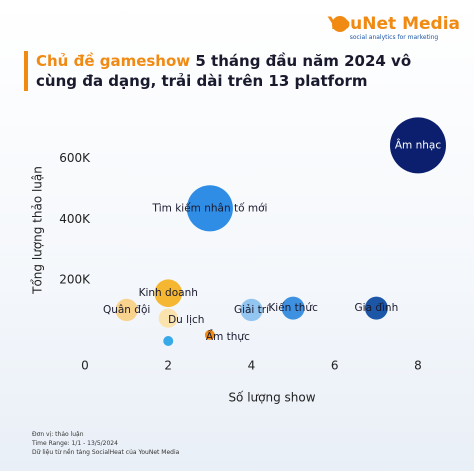  Describe the element at coordinates (186, 320) in the screenshot. I see `bubble-label: Du lịch` at that location.